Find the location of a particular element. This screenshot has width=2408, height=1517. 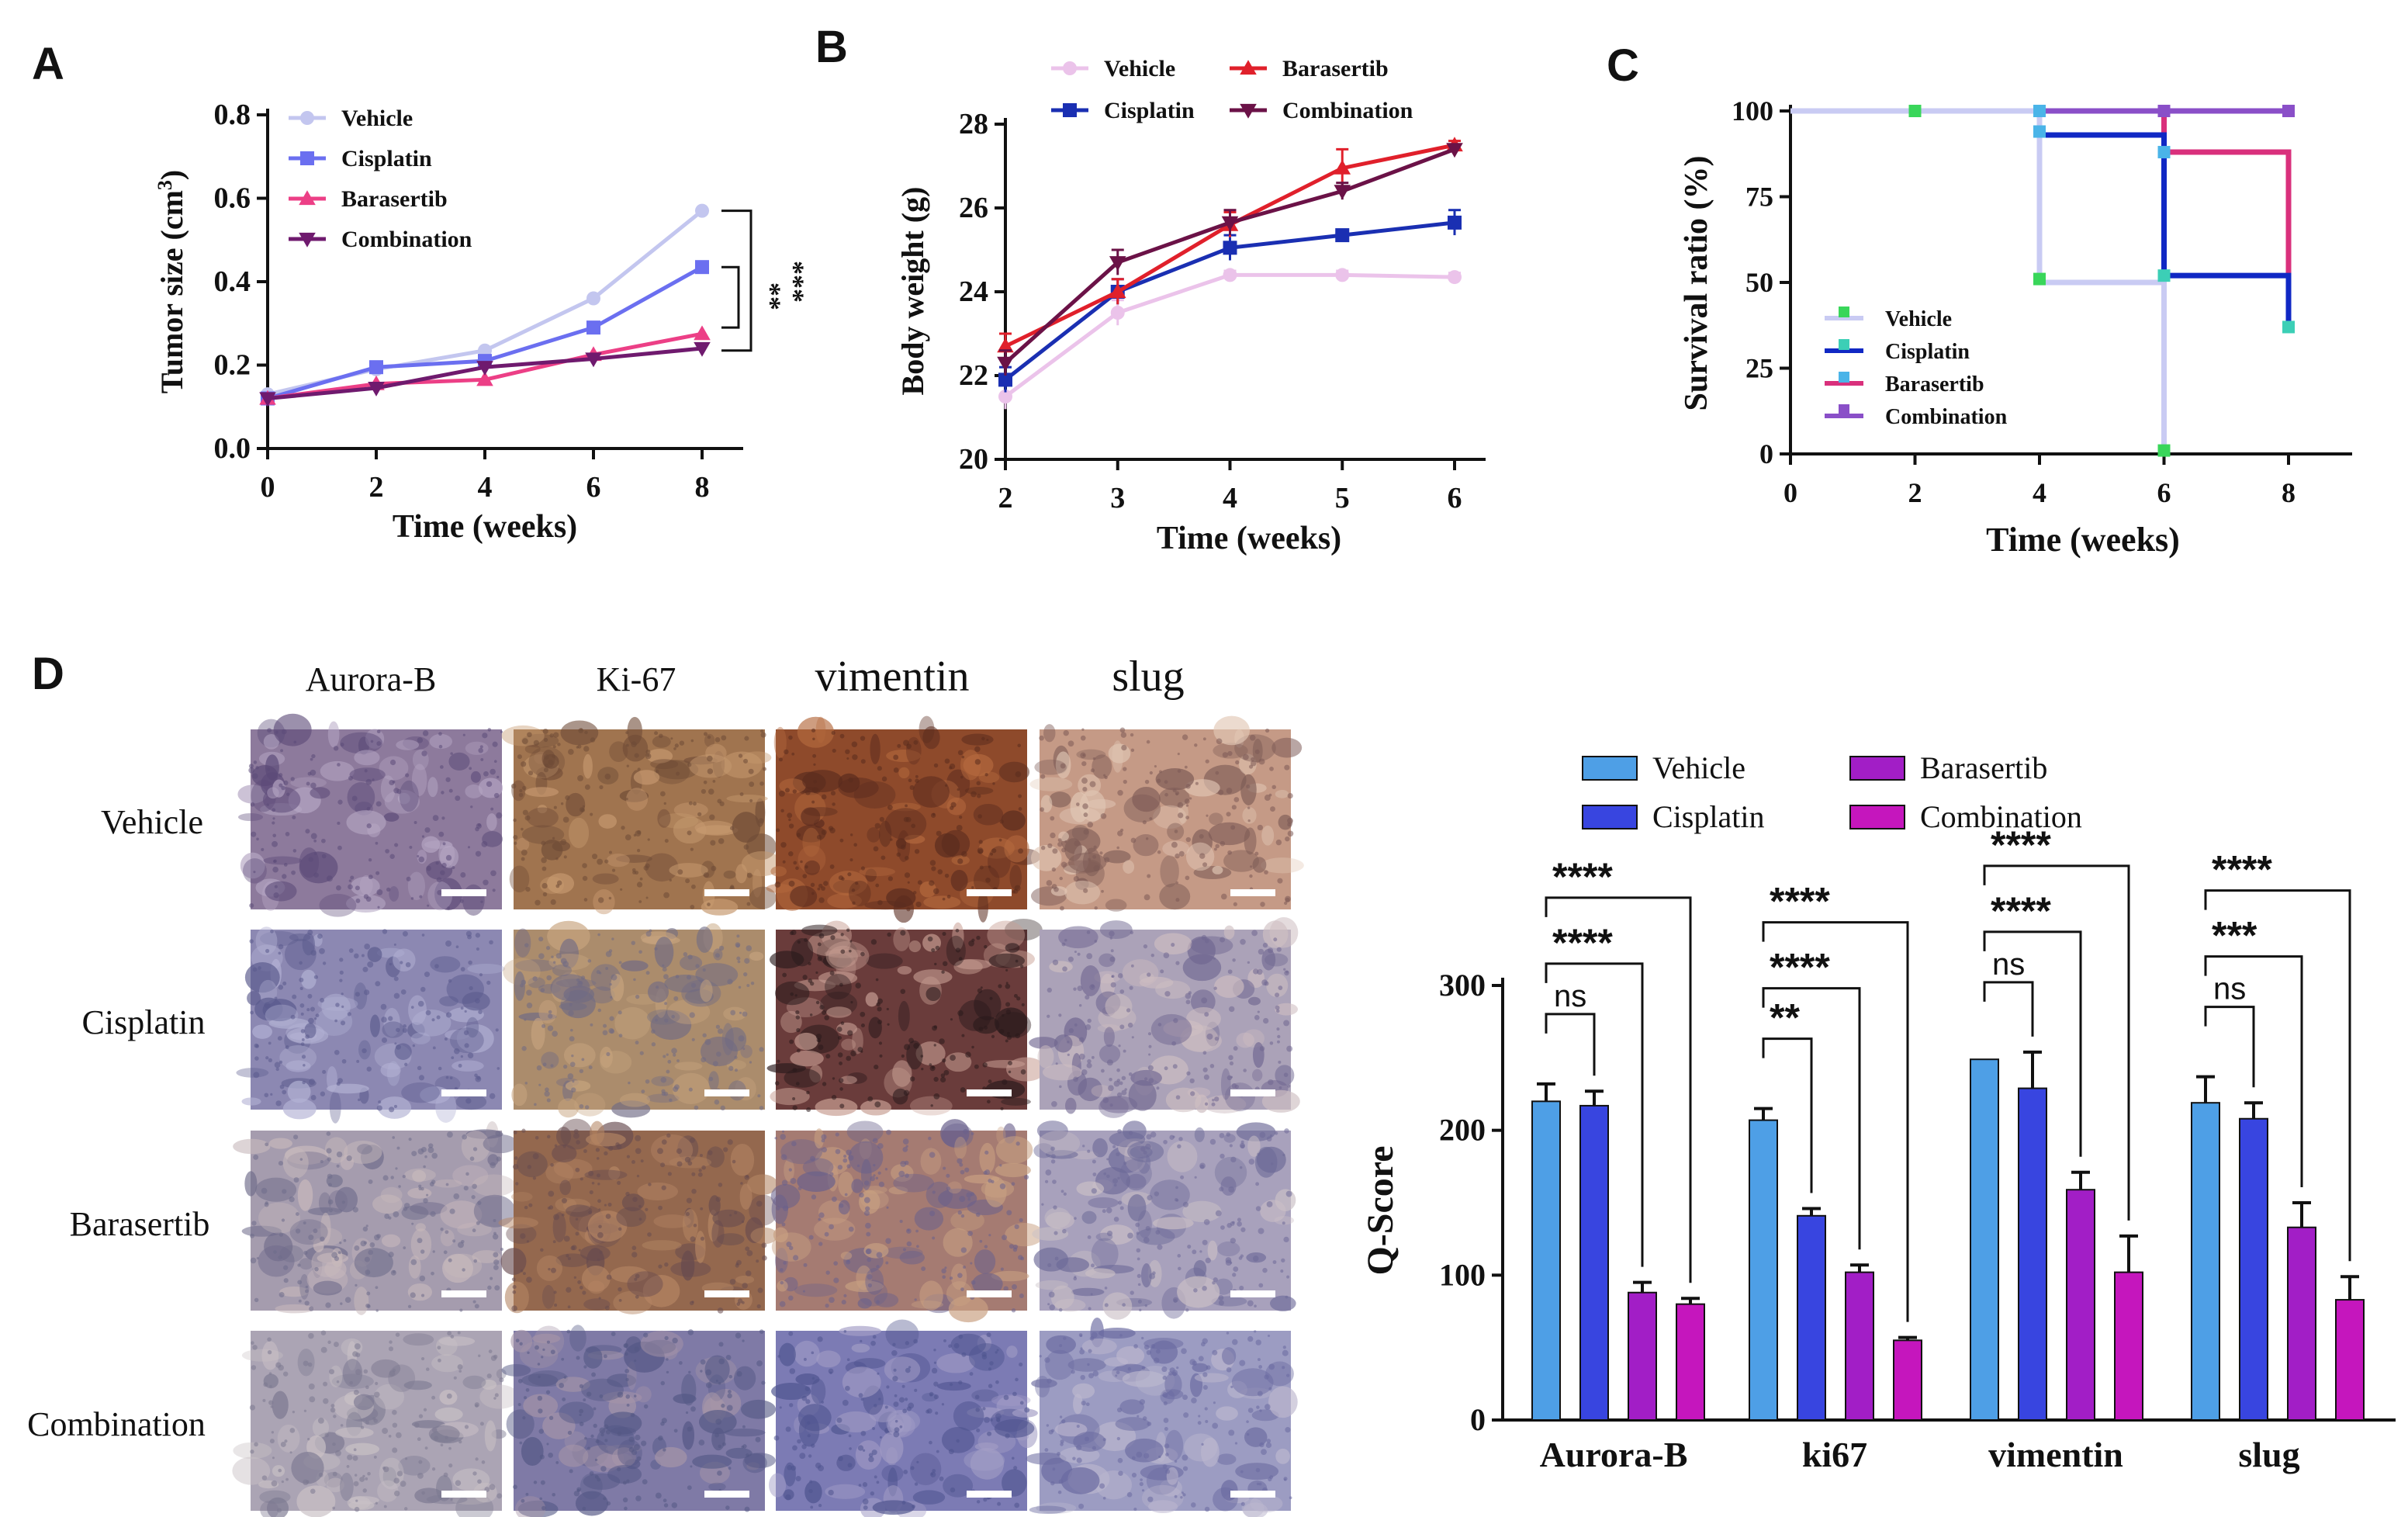

ihc-image-background is located at coordinates (639, 1020).